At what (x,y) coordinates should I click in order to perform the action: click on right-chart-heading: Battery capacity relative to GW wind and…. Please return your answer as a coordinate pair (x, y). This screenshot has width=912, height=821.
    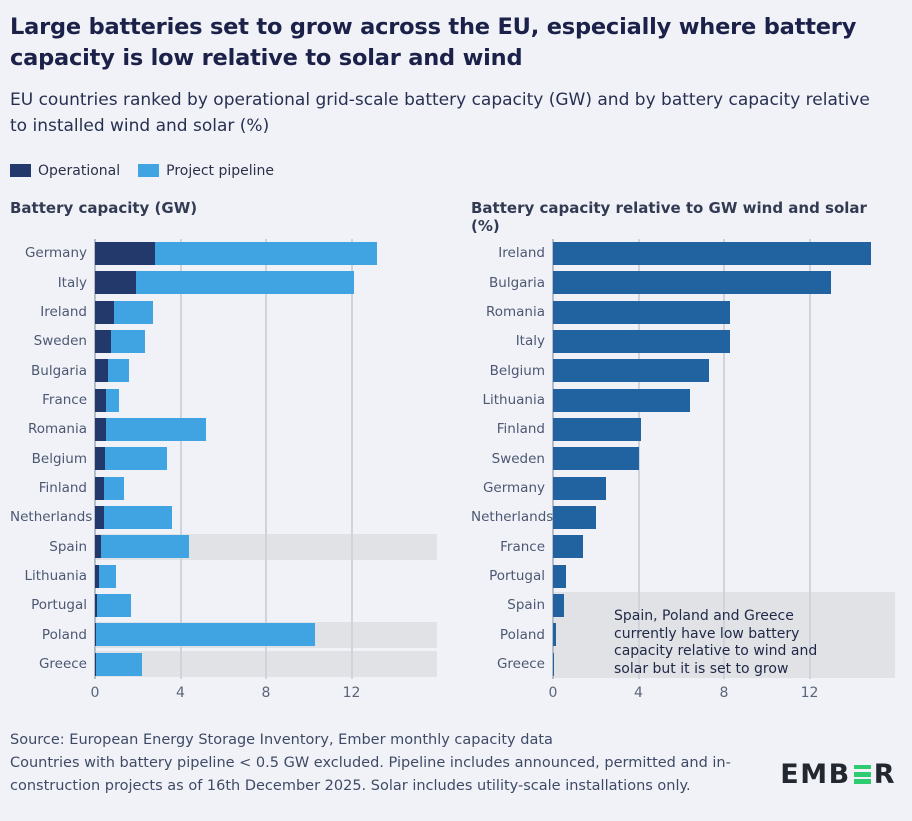
    Looking at the image, I should click on (669, 216).